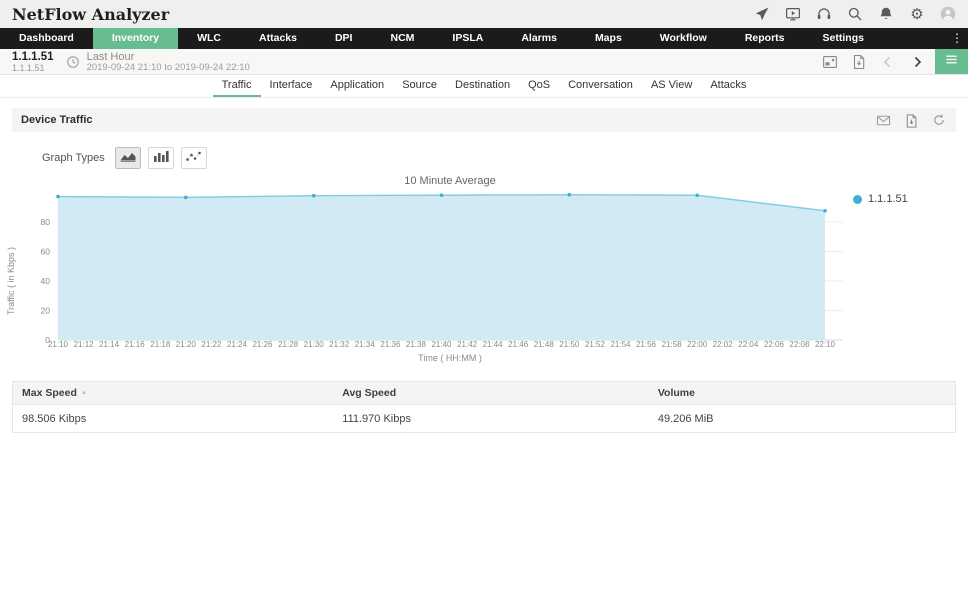  Describe the element at coordinates (168, 67) in the screenshot. I see `period-range: 2019-09-24 21:10 to 2019-09-24 22:10` at that location.